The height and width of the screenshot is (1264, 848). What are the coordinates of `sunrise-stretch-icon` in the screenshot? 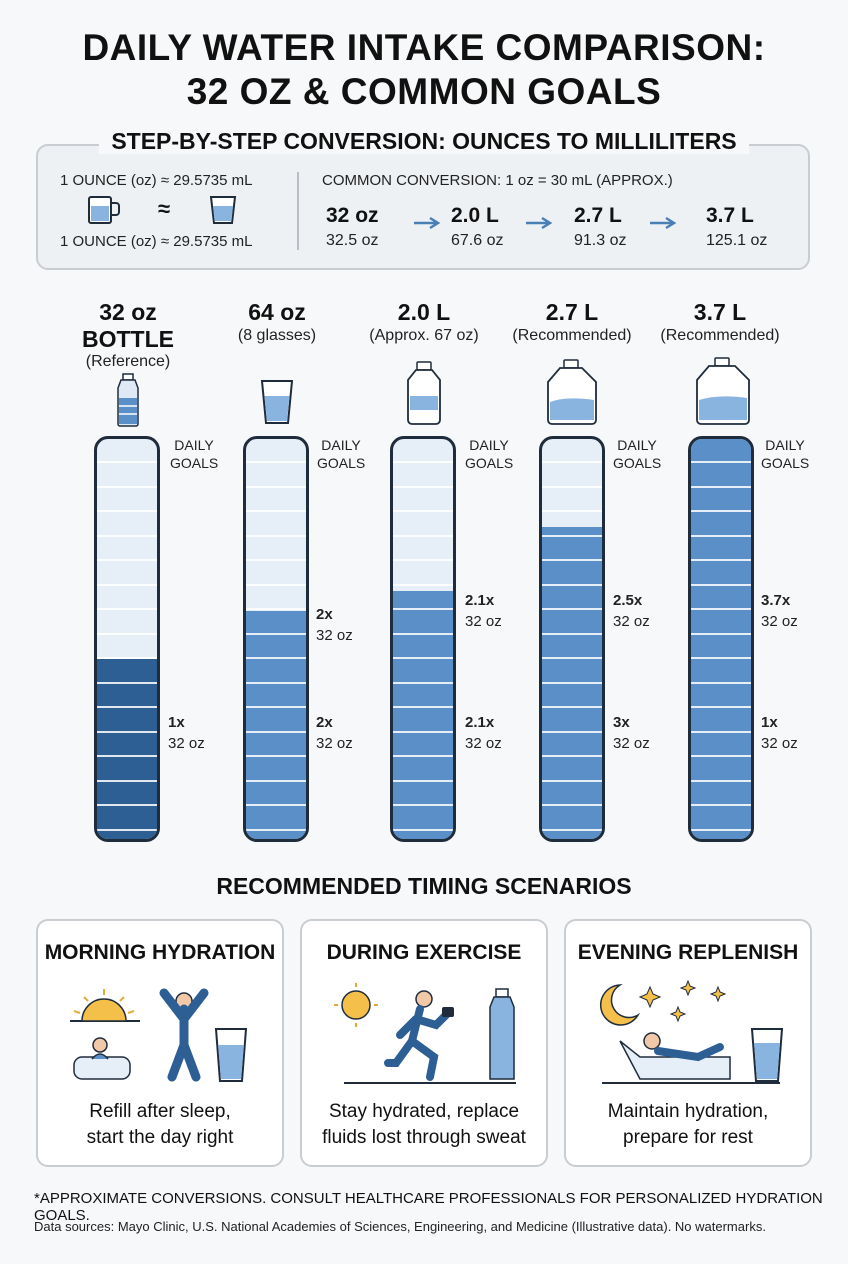 It's located at (159, 1035).